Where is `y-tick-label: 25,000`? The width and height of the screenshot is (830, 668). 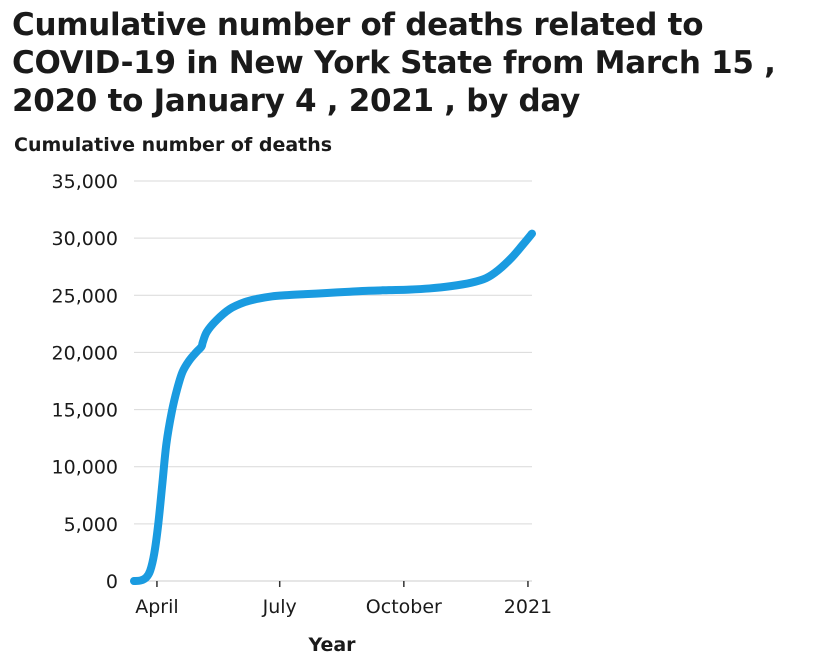 y-tick-label: 25,000 is located at coordinates (85, 296).